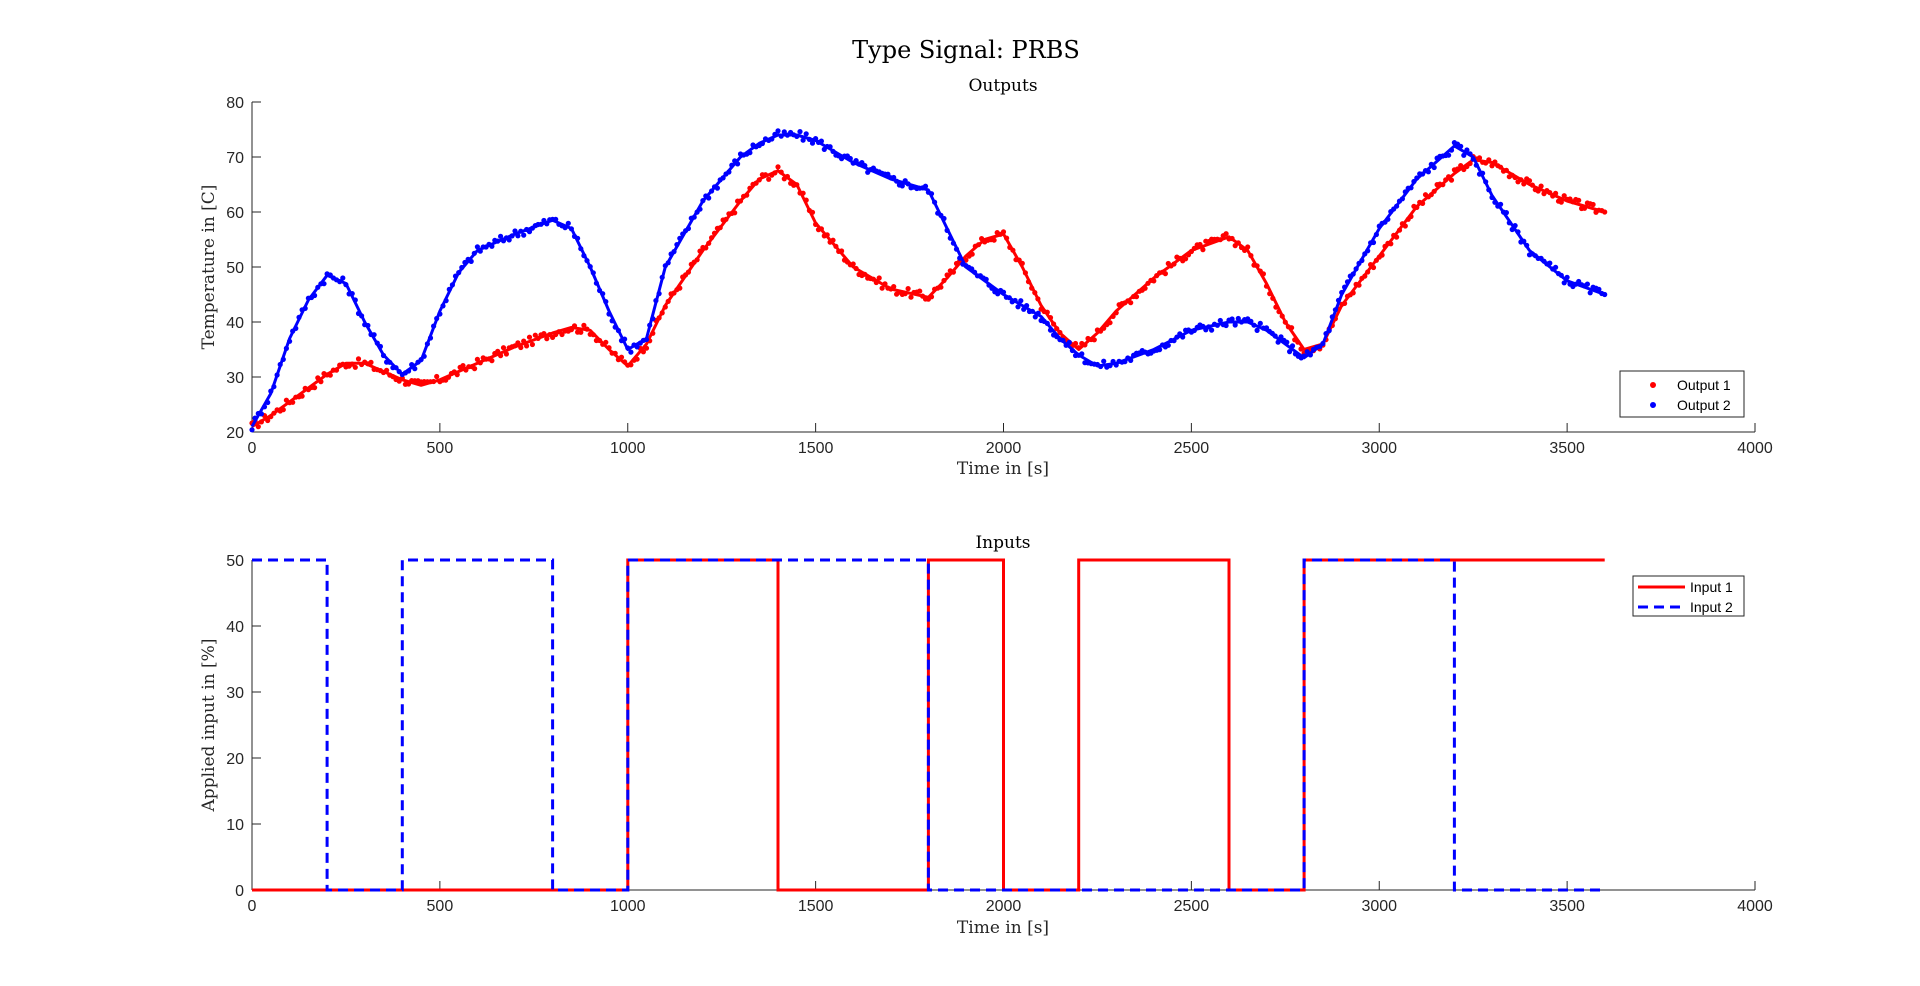 This screenshot has height=986, width=1920. I want to click on y-tick-label: 40, so click(235, 323).